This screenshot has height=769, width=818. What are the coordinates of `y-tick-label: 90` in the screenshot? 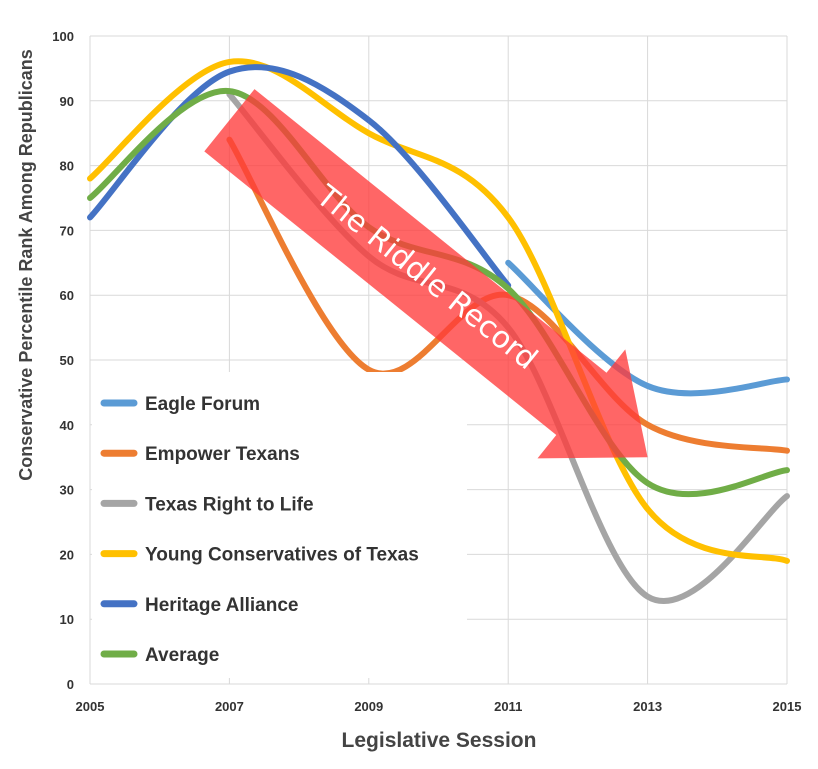 It's located at (67, 101).